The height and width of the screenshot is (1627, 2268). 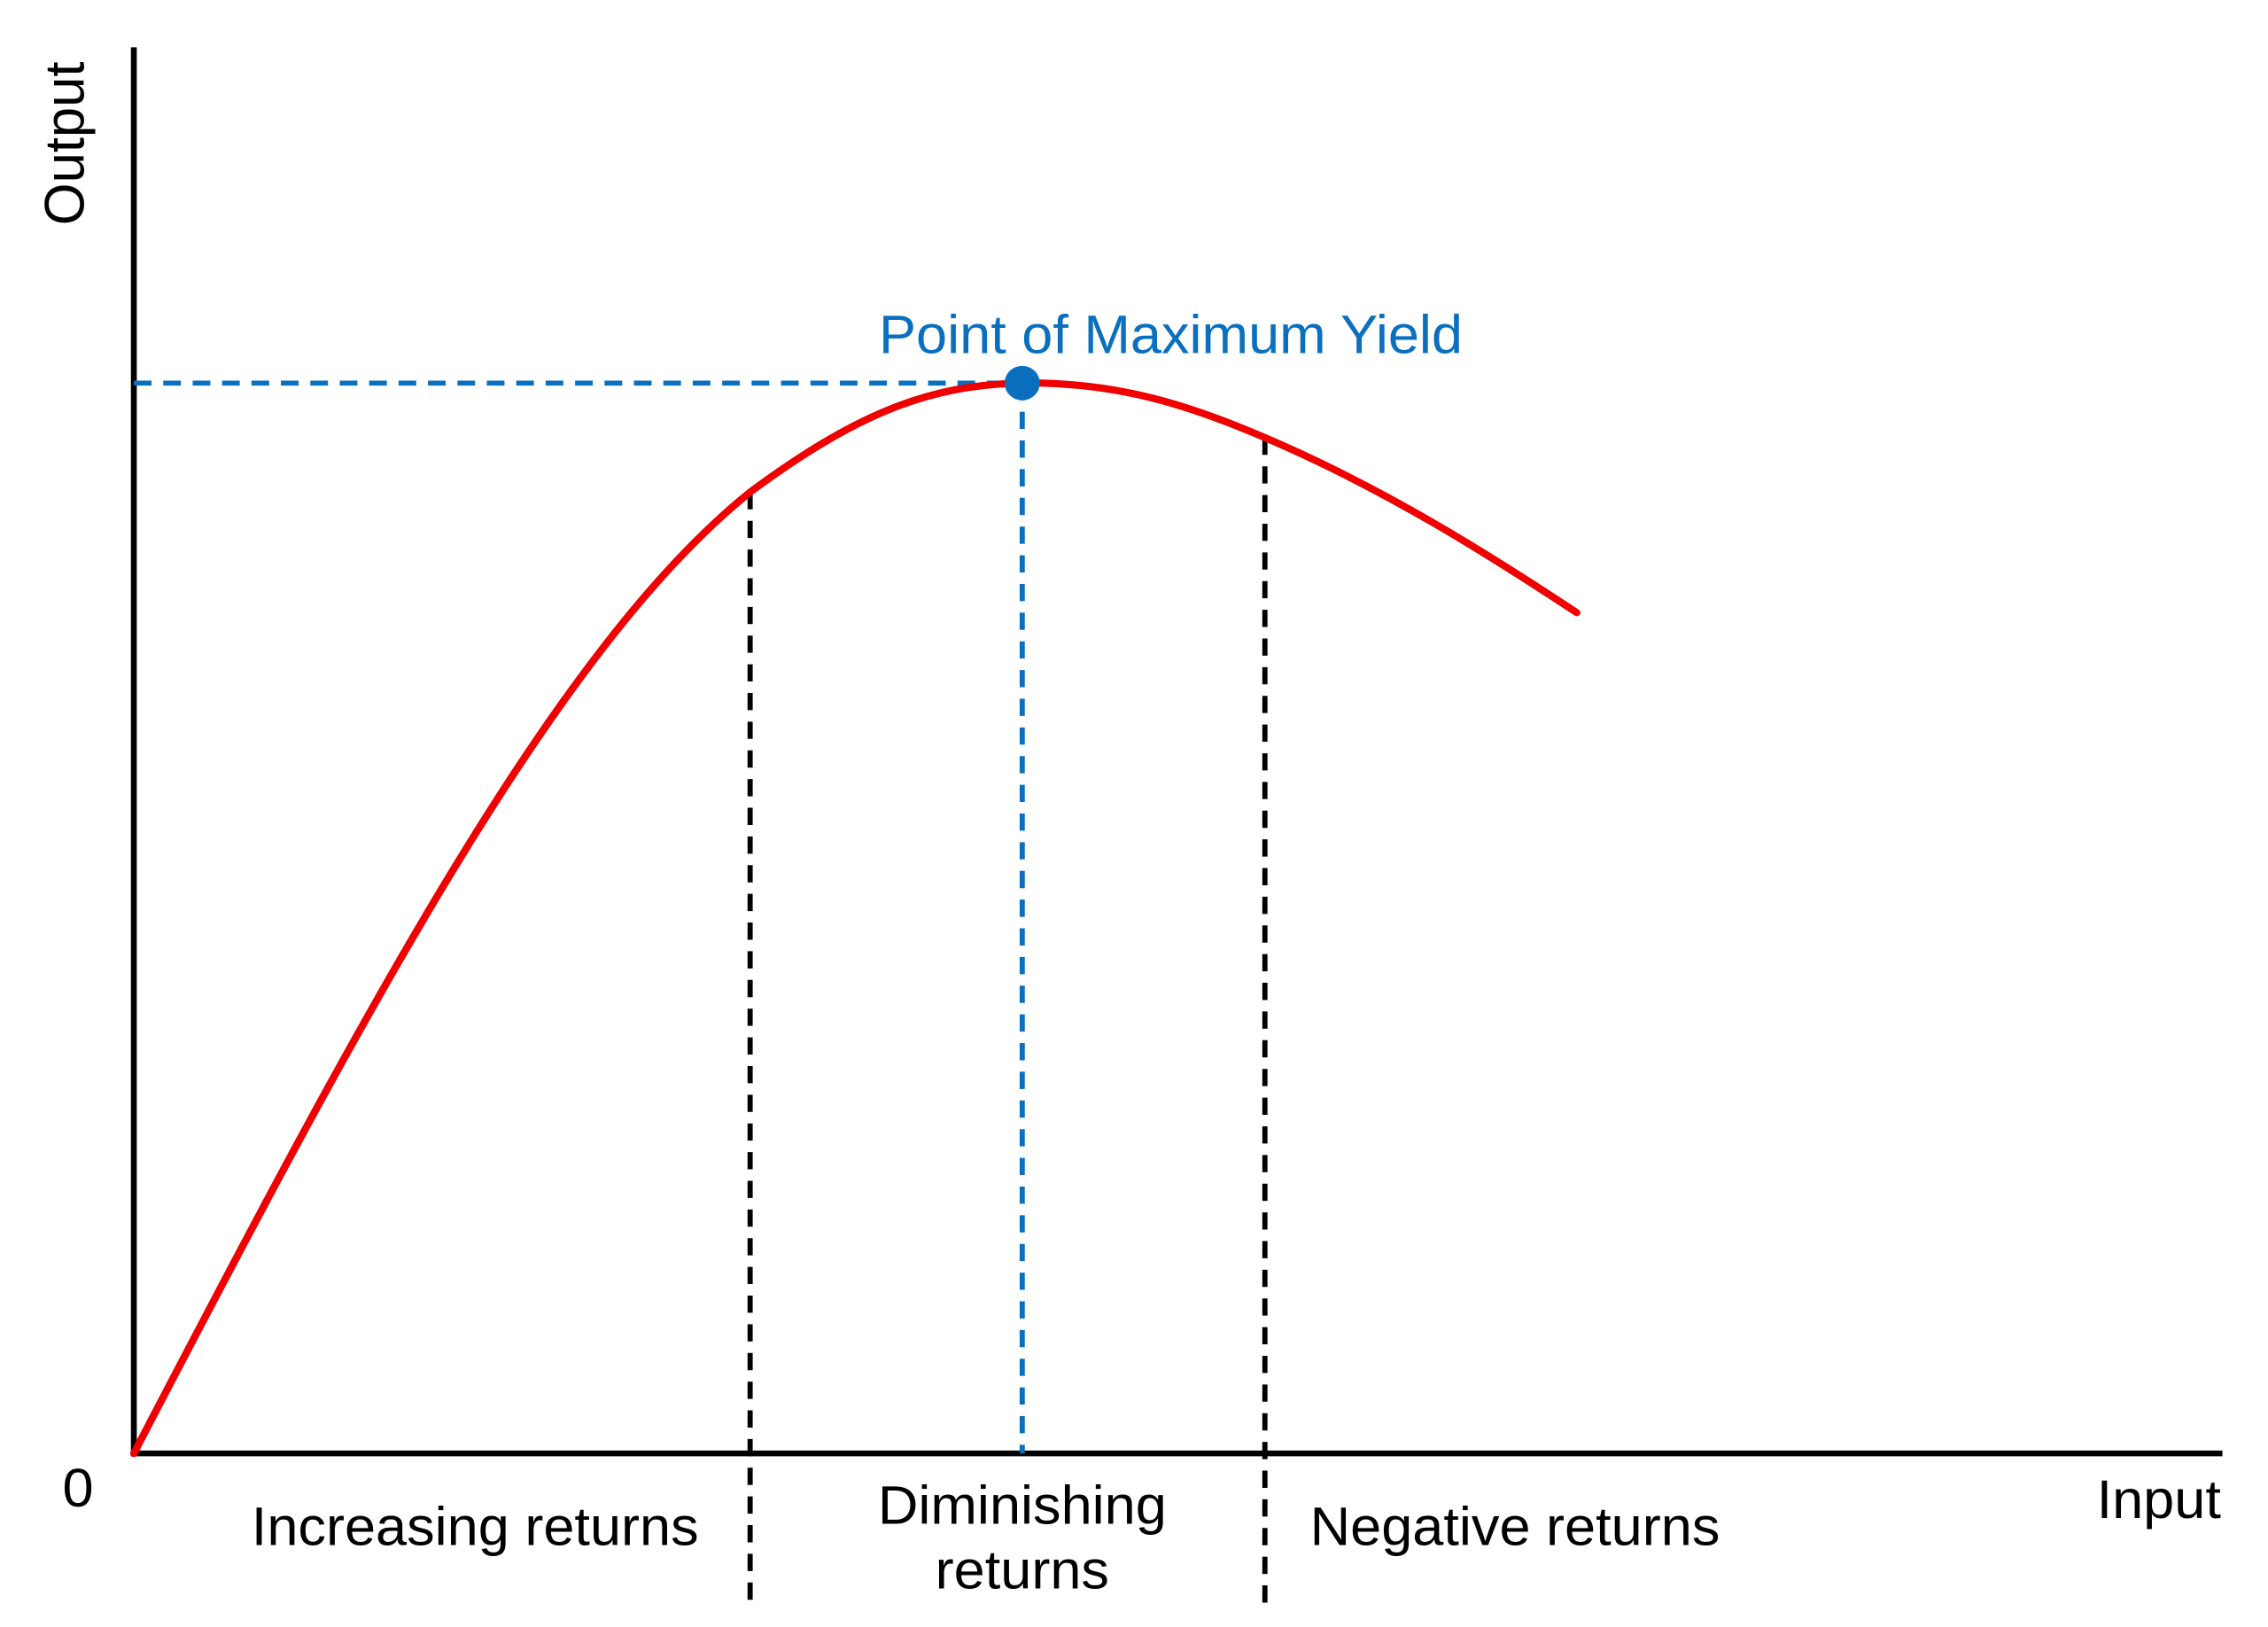 I want to click on region-label: returns, so click(x=1023, y=1570).